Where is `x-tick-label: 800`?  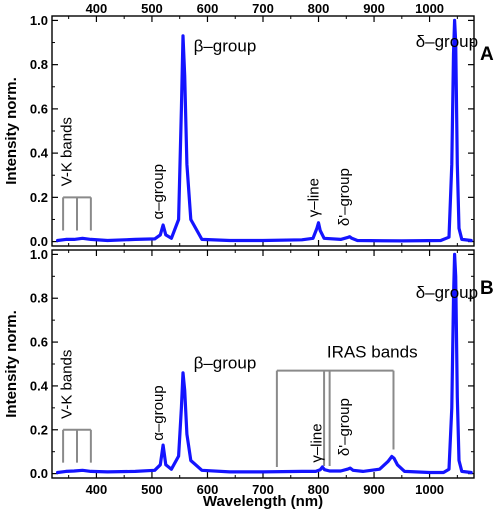 x-tick-label: 800 is located at coordinates (319, 489).